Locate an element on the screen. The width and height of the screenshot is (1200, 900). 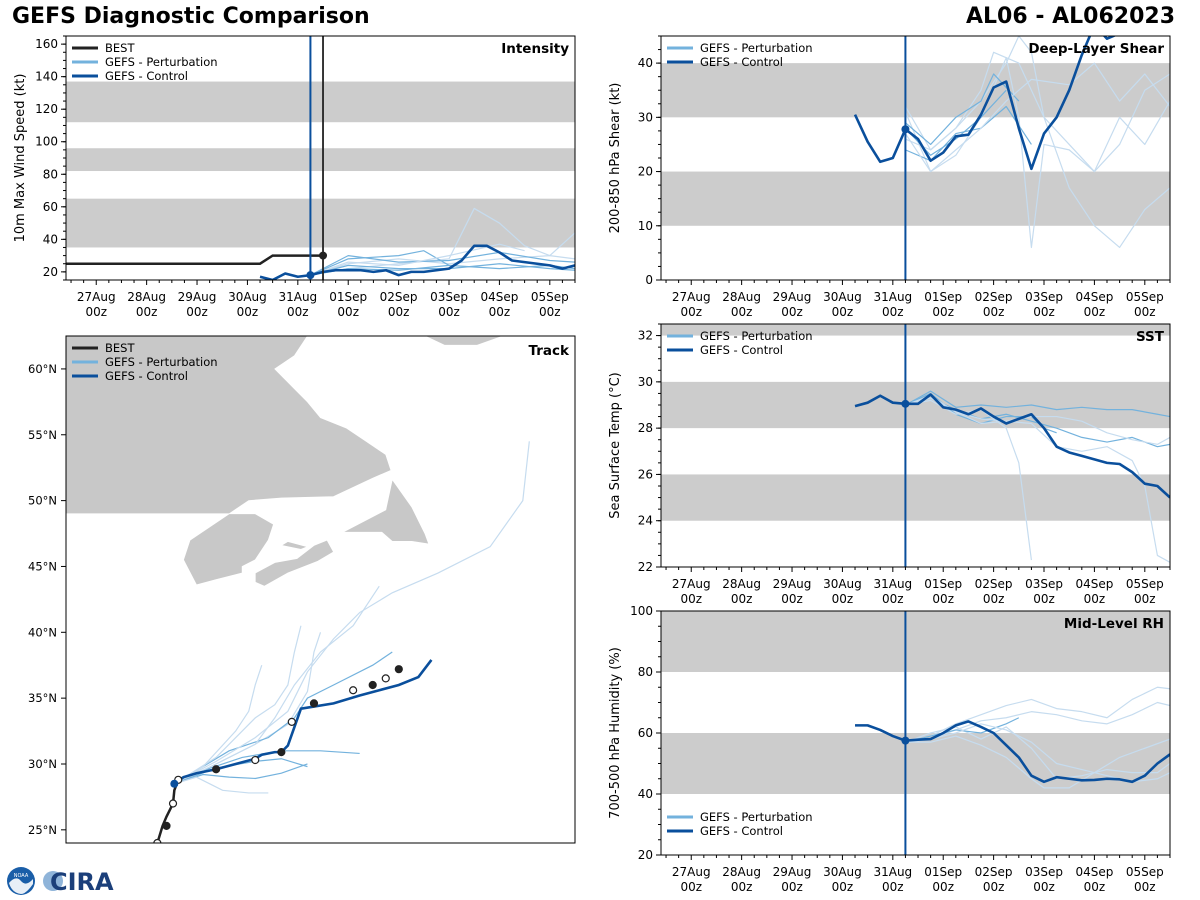
y-tick-label: 22 is located at coordinates (645, 567).